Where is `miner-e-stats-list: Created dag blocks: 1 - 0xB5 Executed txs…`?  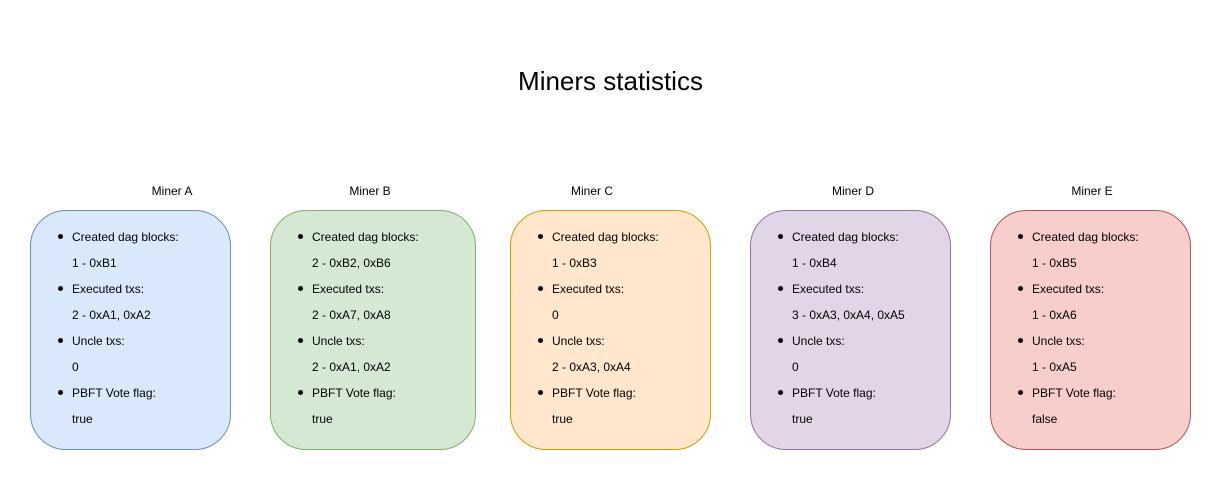 miner-e-stats-list: Created dag blocks: 1 - 0xB5 Executed txs… is located at coordinates (1078, 328).